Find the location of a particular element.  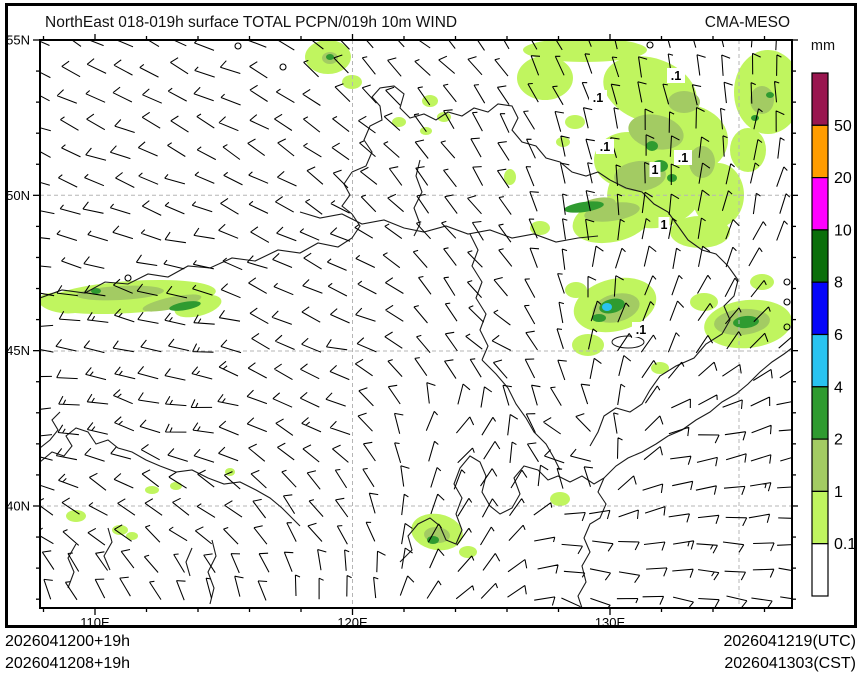

lat-axis-label: 45N is located at coordinates (18, 350).